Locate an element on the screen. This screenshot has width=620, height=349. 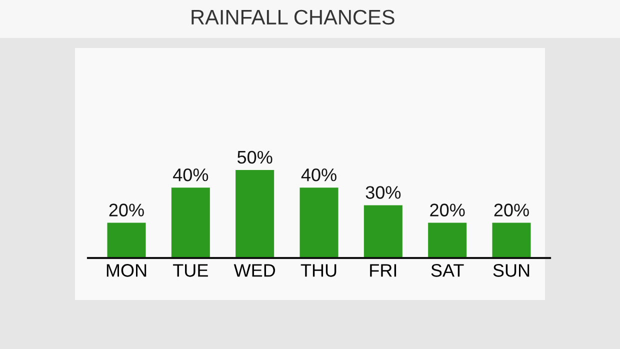
data-label: 30% is located at coordinates (383, 192).